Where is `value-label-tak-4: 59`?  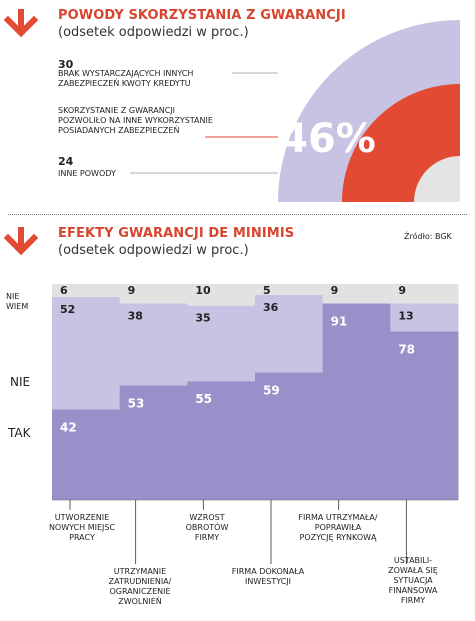
value-label-tak-4: 59 is located at coordinates (271, 391).